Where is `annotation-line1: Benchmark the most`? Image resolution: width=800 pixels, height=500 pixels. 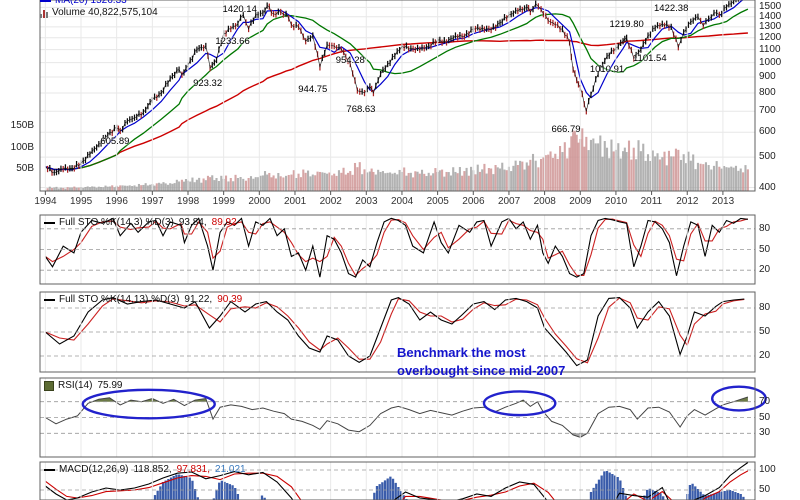 annotation-line1: Benchmark the most is located at coordinates (461, 352).